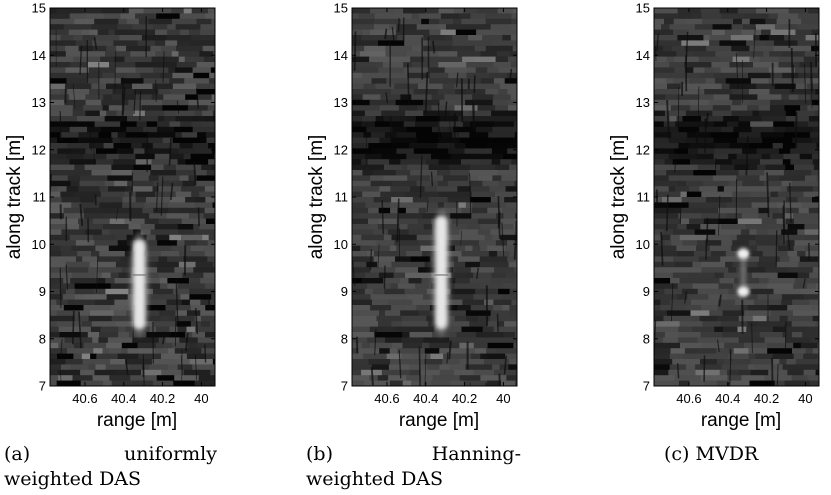  I want to click on caption-tag: (a), so click(17, 454).